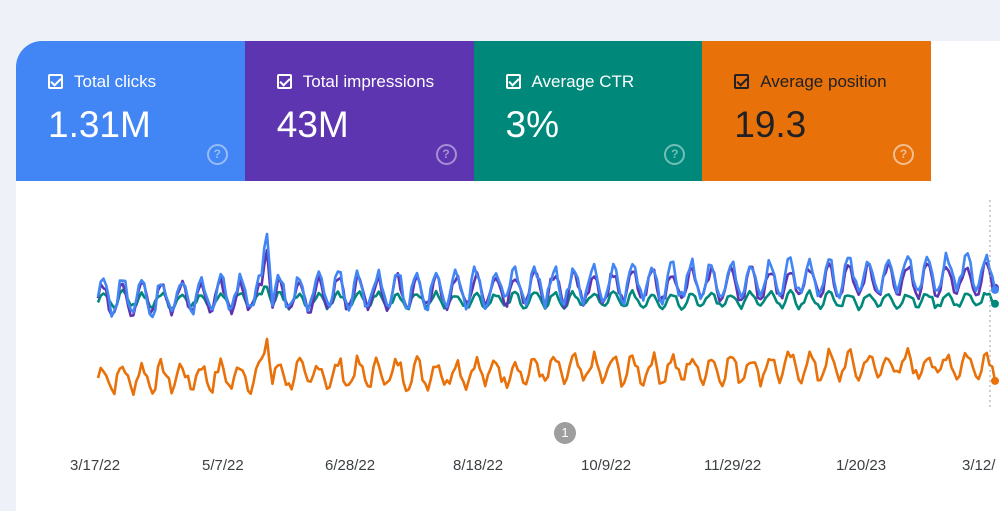  I want to click on tile-value: 43M, so click(312, 124).